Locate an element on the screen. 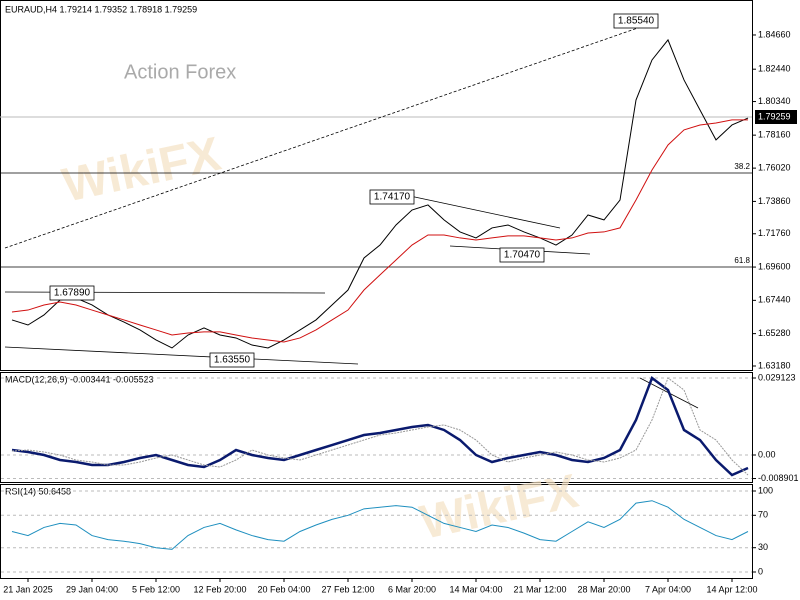  y-tick-label: 1.76020 is located at coordinates (774, 167).